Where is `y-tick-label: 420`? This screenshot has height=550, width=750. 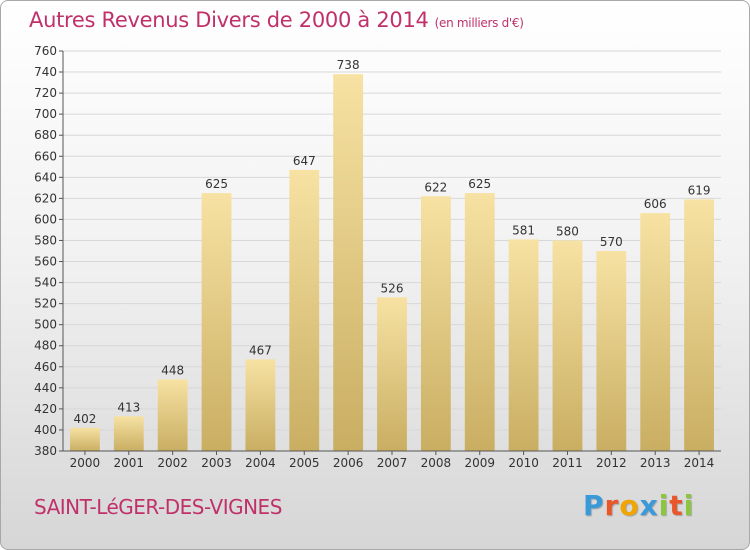
y-tick-label: 420 is located at coordinates (45, 409).